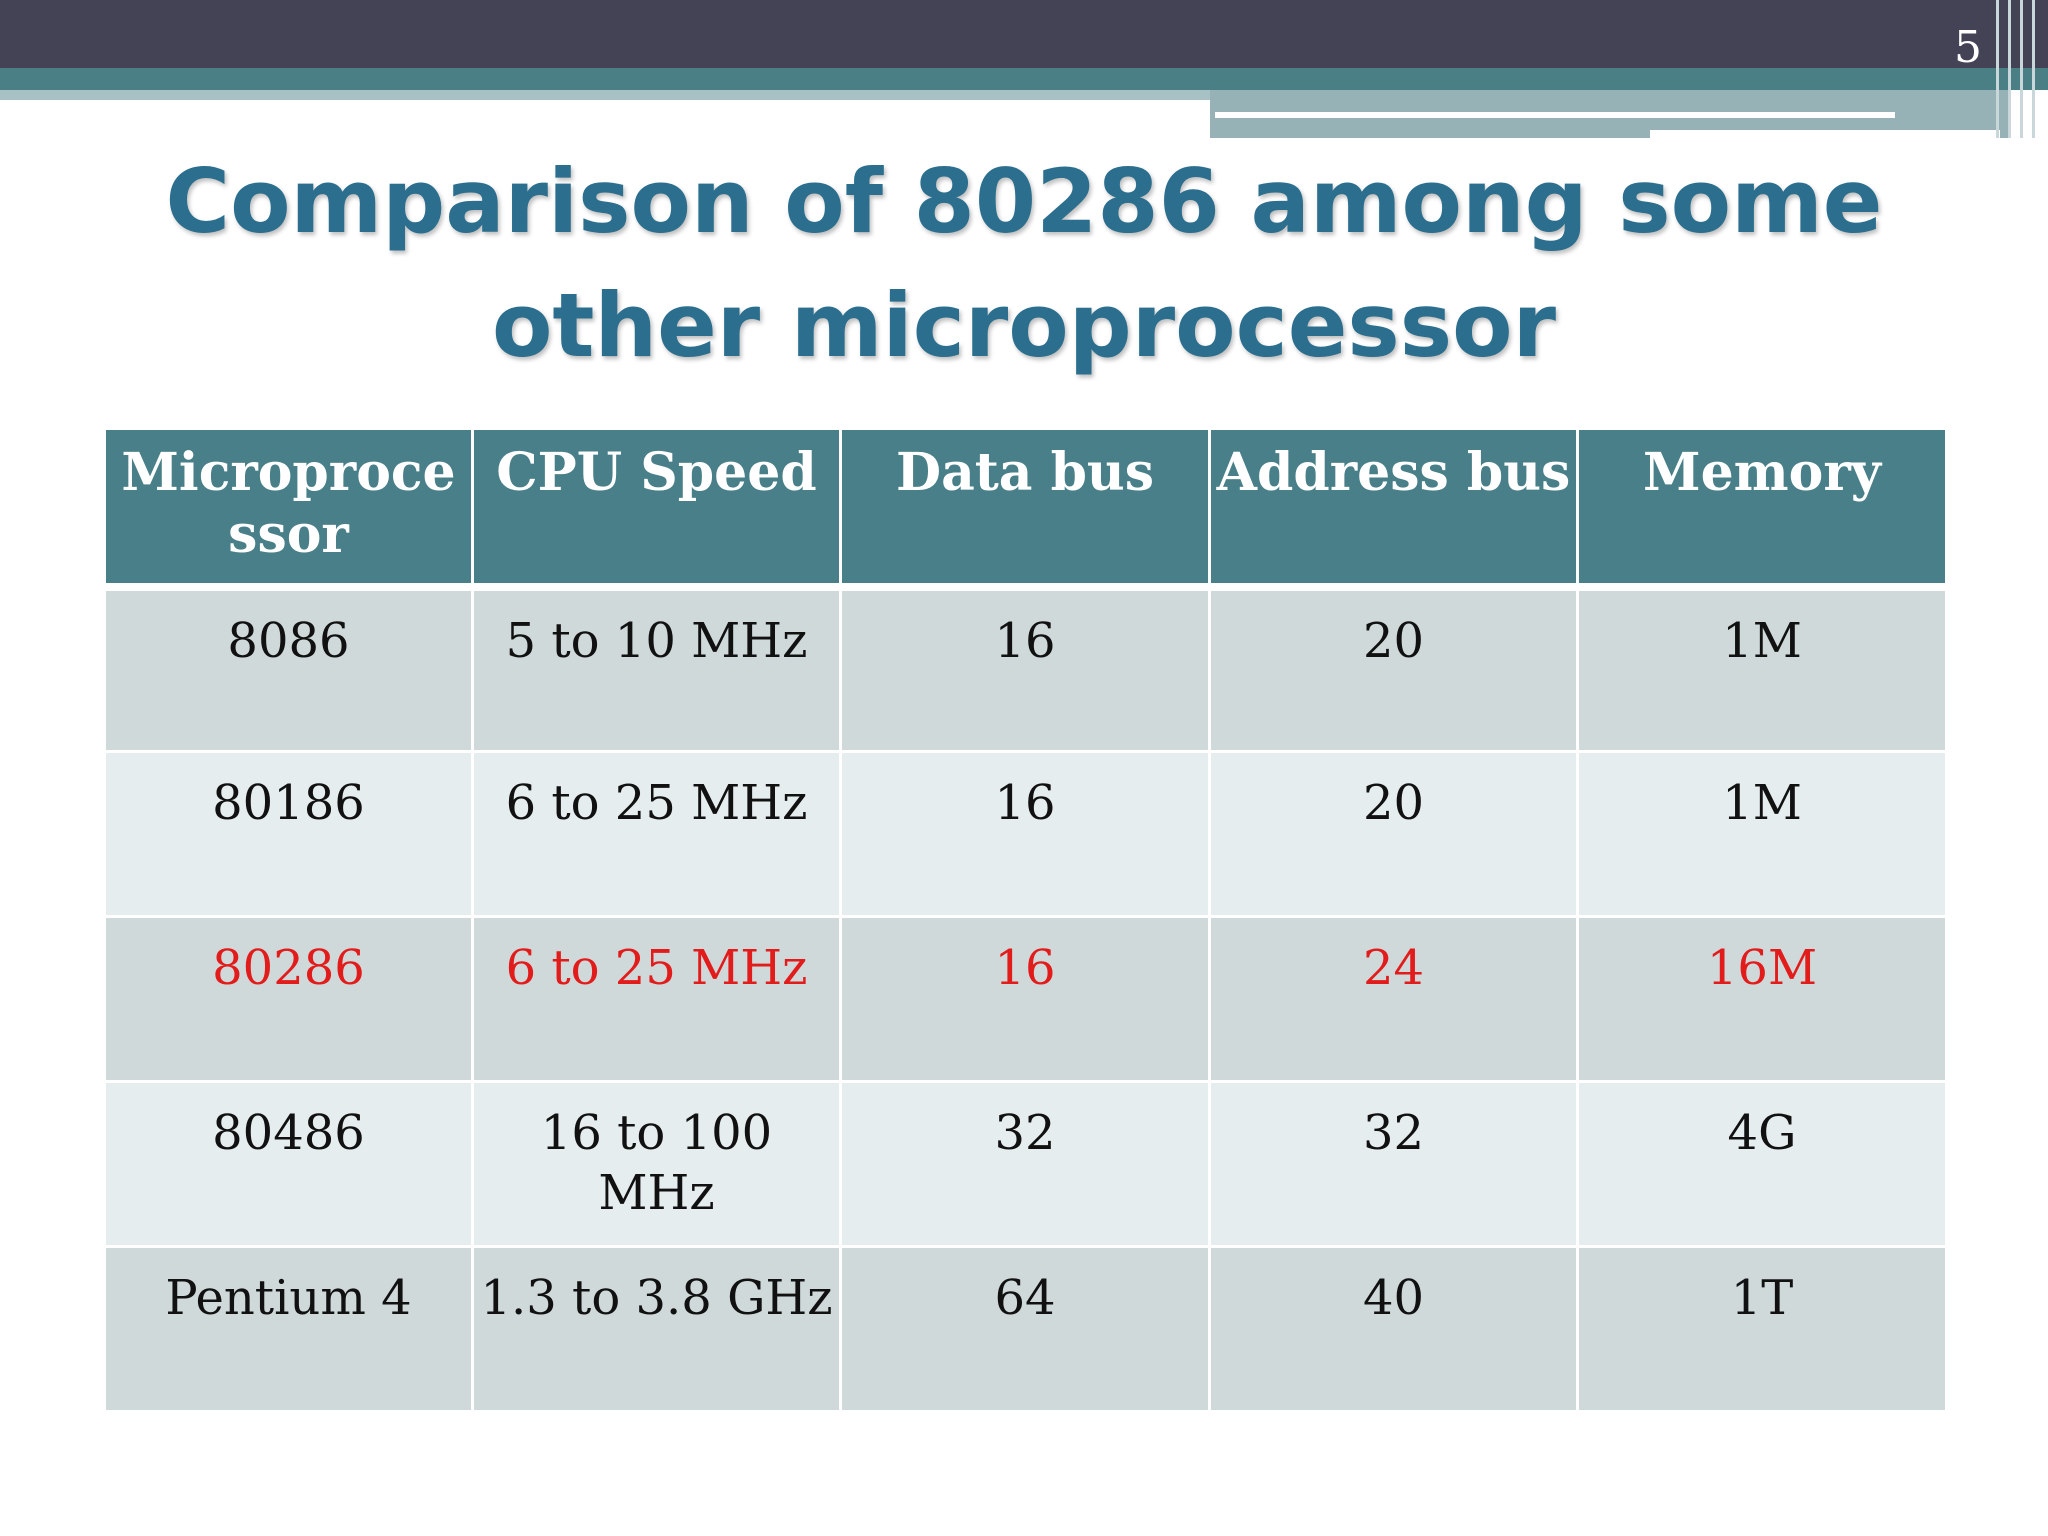 The image size is (2048, 1536). I want to click on header-memory: Memory, so click(1762, 507).